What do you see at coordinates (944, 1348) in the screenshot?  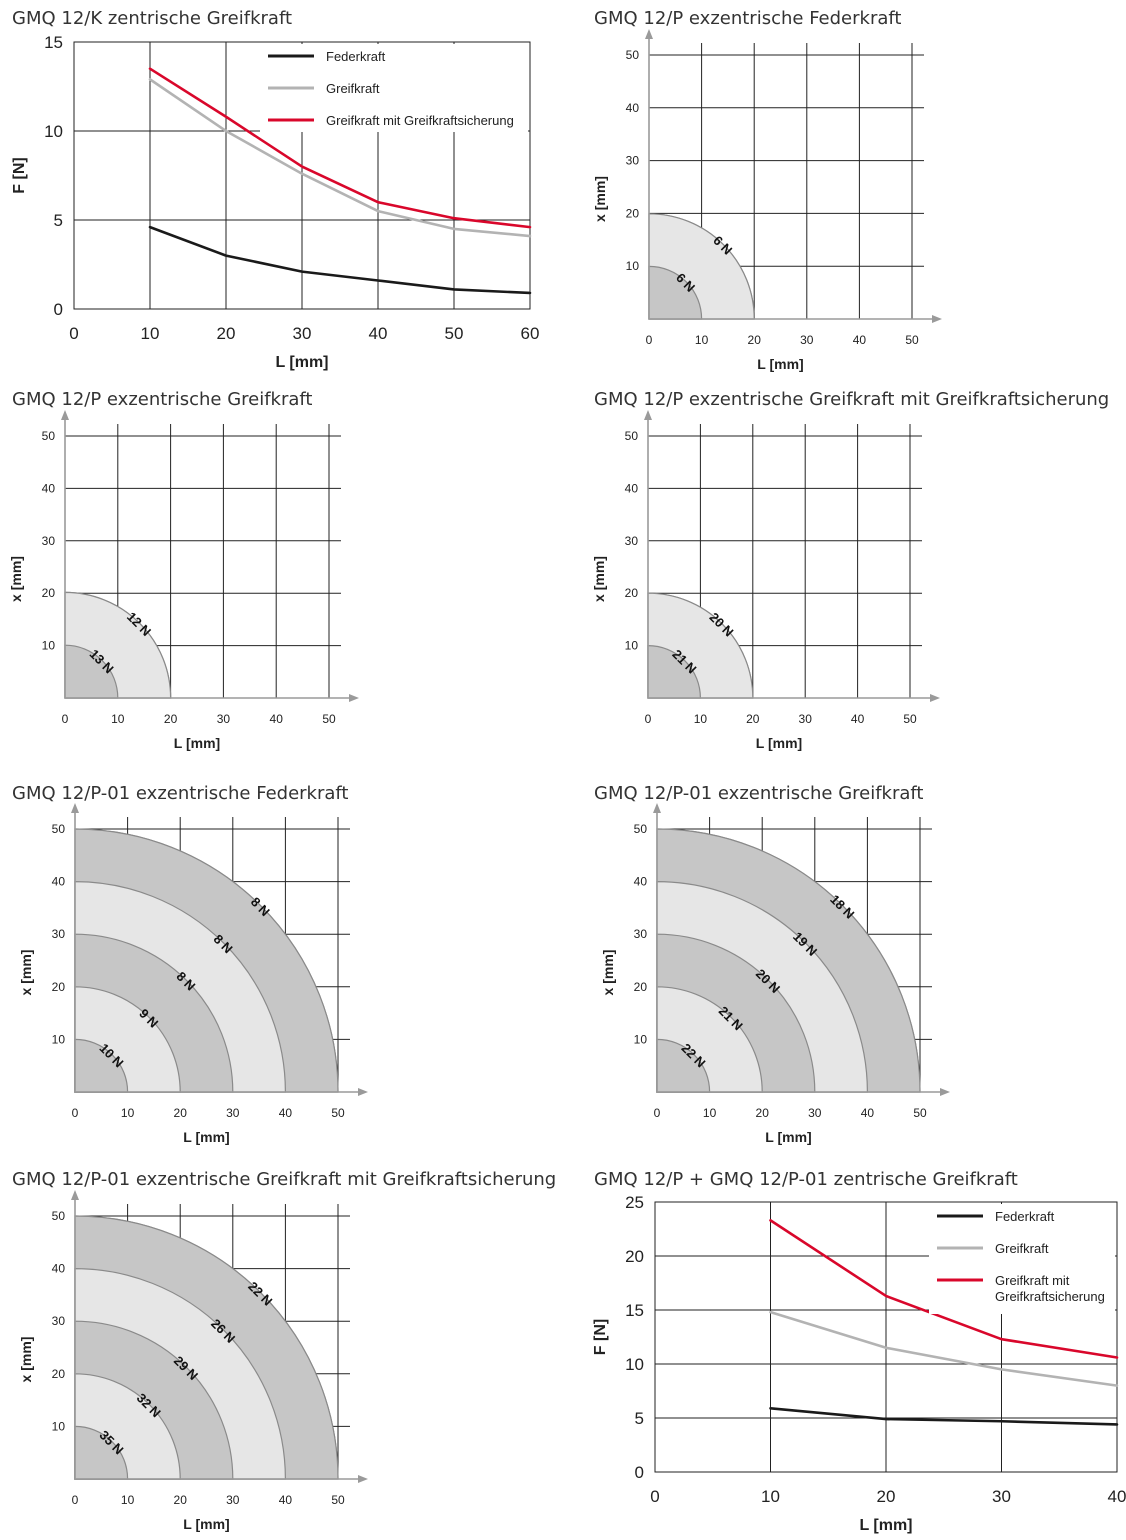 I see `series-line-greifkraft` at bounding box center [944, 1348].